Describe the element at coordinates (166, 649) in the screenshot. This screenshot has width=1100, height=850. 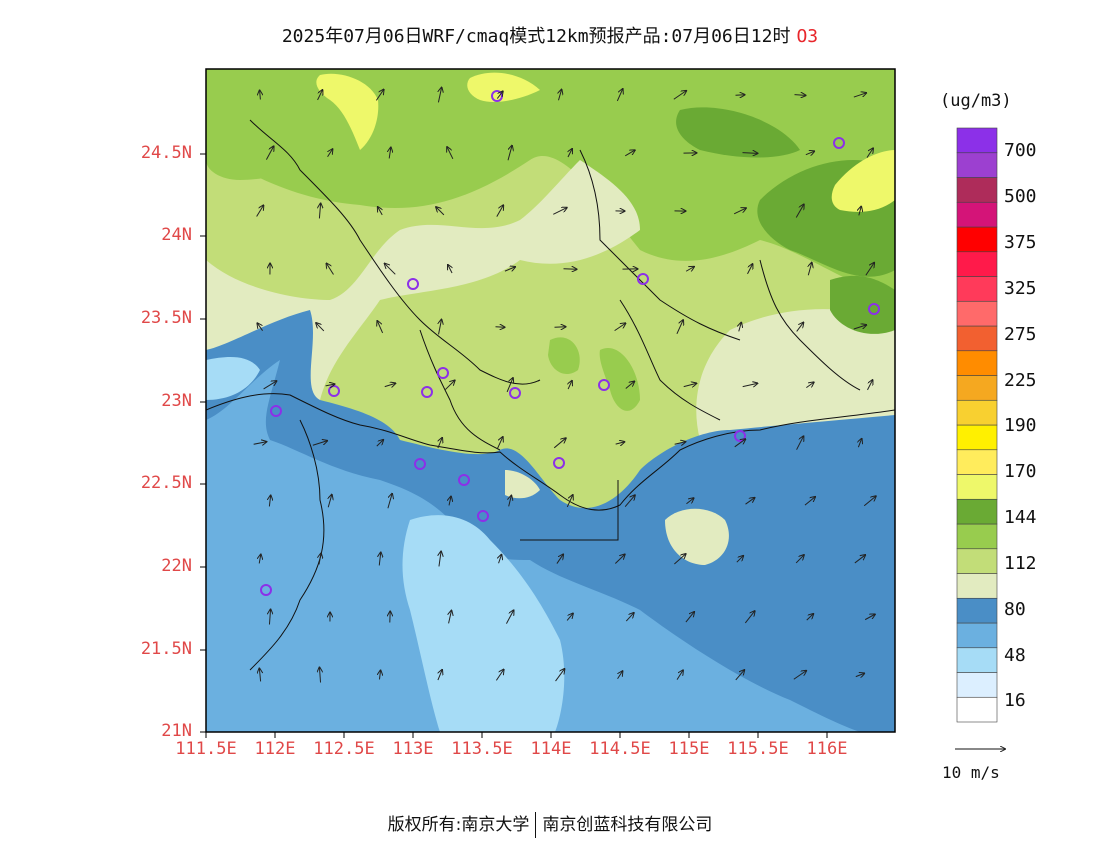
I see `y-tick-label: 21.5N` at that location.